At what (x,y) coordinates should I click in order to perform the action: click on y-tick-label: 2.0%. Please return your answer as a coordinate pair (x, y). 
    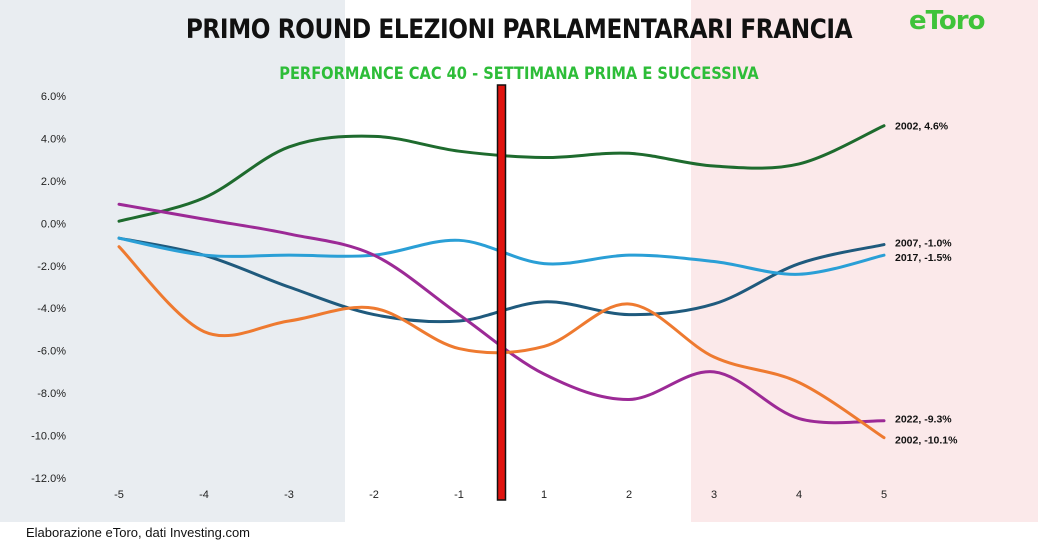
    Looking at the image, I should click on (53, 182).